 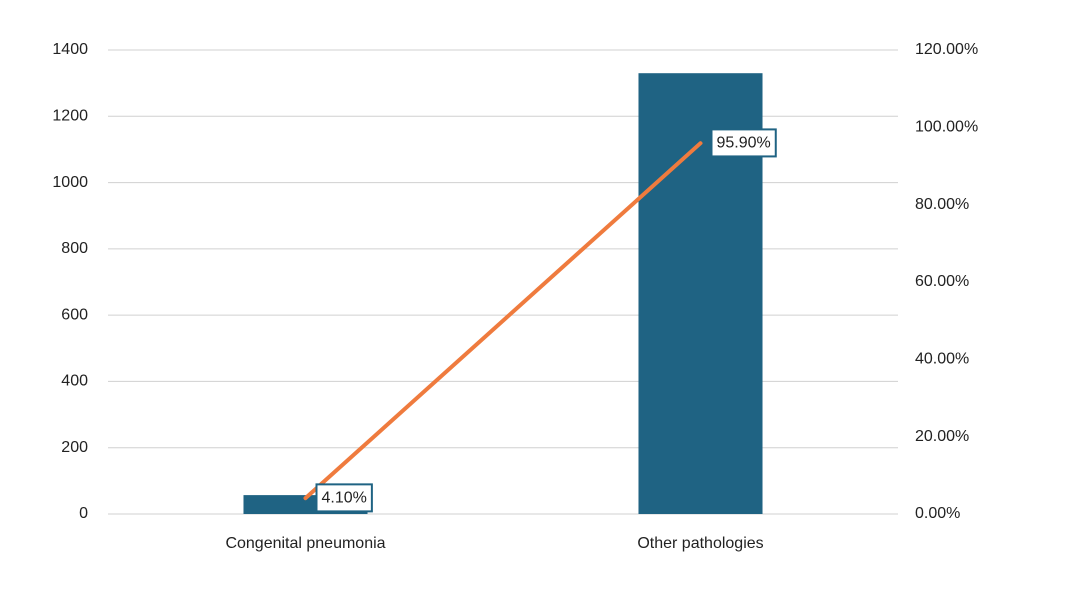 I want to click on x-tick-label: Congenital pneumonia, so click(x=305, y=543).